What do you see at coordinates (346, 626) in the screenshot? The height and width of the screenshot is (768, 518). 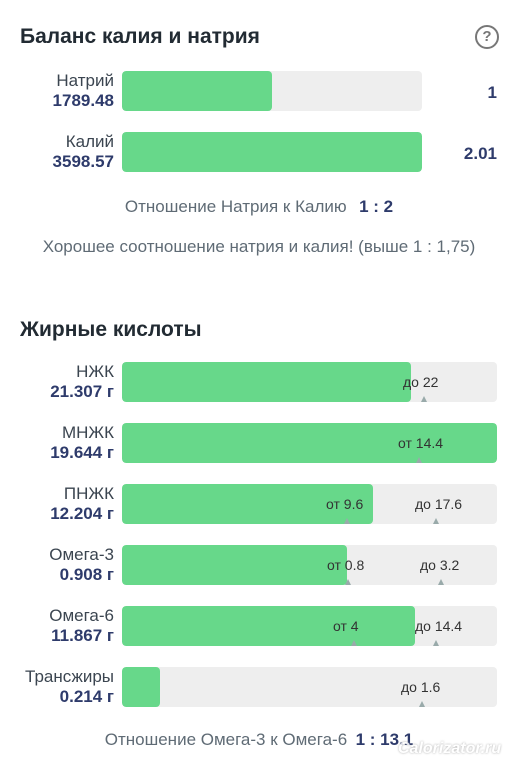 I see `fat-min-label: от 4` at bounding box center [346, 626].